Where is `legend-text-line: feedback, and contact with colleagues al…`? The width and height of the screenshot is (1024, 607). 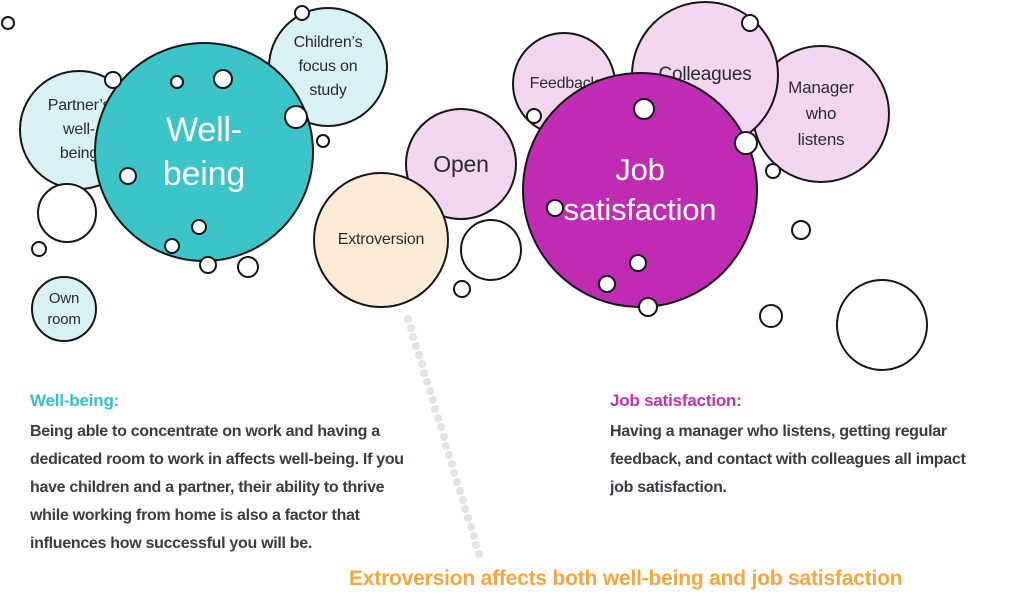
legend-text-line: feedback, and contact with colleagues al… is located at coordinates (788, 459).